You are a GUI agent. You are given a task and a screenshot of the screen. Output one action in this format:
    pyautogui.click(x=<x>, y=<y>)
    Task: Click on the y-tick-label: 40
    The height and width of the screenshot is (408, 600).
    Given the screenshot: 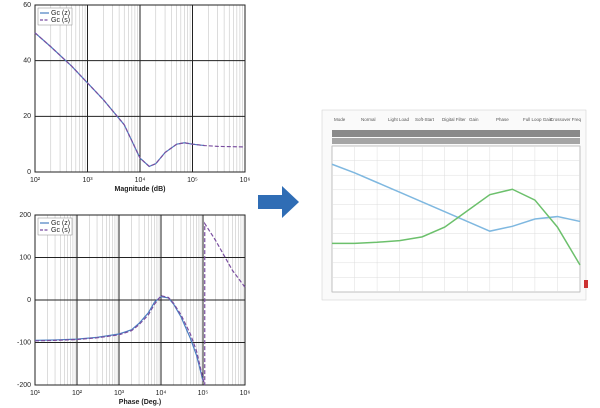 What is the action you would take?
    pyautogui.click(x=27, y=61)
    